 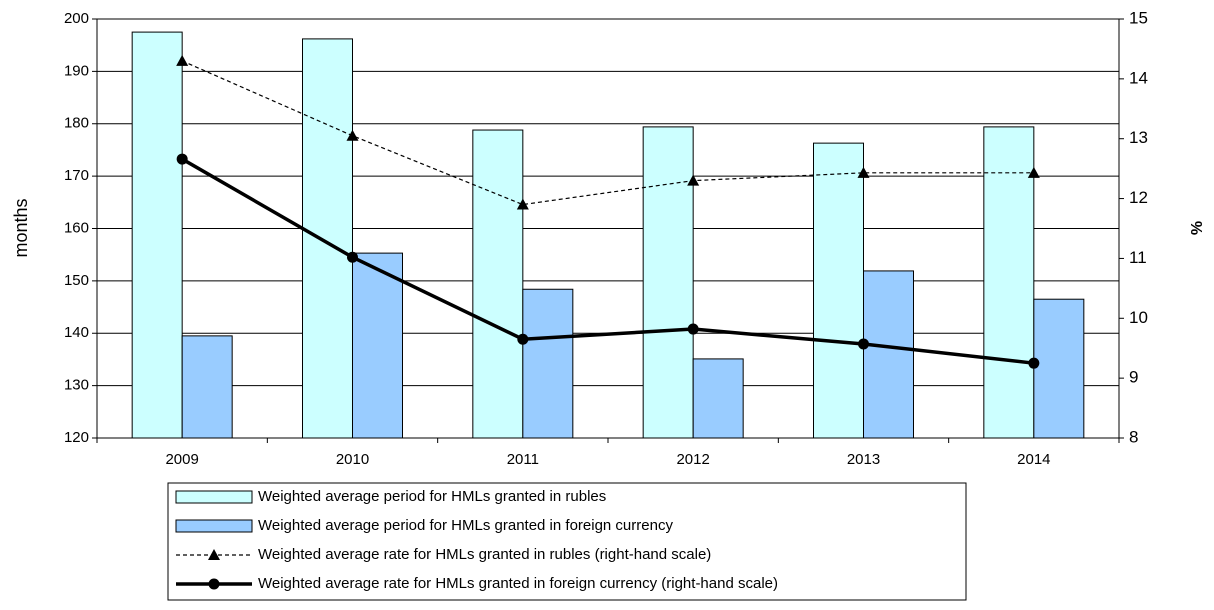 What do you see at coordinates (1133, 377) in the screenshot?
I see `y2-tick-label: 9` at bounding box center [1133, 377].